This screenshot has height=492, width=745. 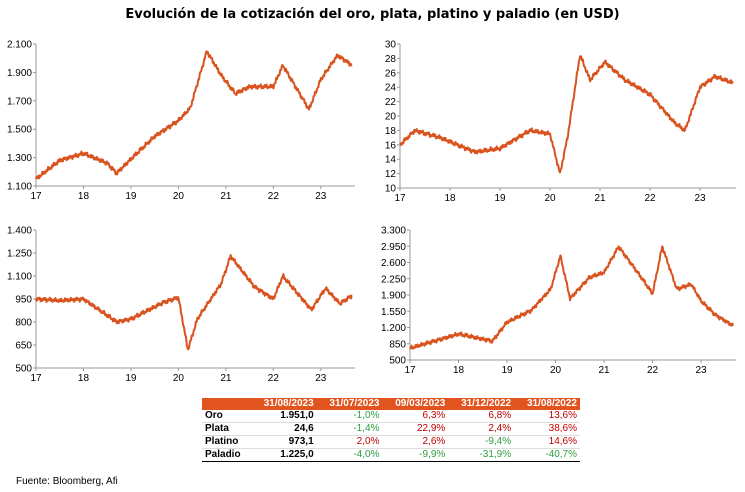 What do you see at coordinates (391, 45) in the screenshot?
I see `y-tick-label: 30` at bounding box center [391, 45].